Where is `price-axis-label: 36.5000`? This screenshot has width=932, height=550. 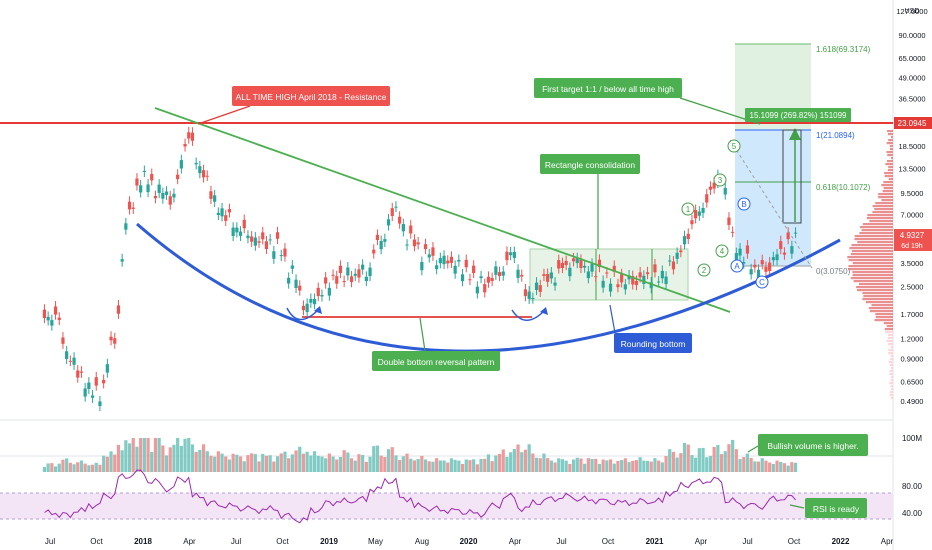
price-axis-label: 36.5000 is located at coordinates (911, 98).